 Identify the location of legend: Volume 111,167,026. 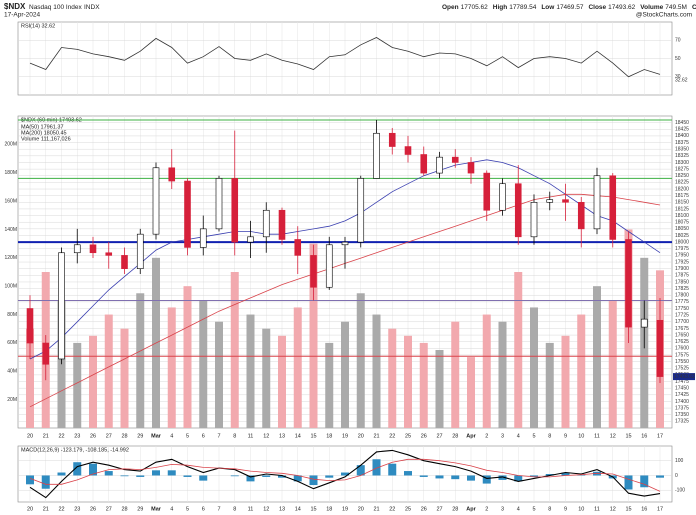
(46, 139).